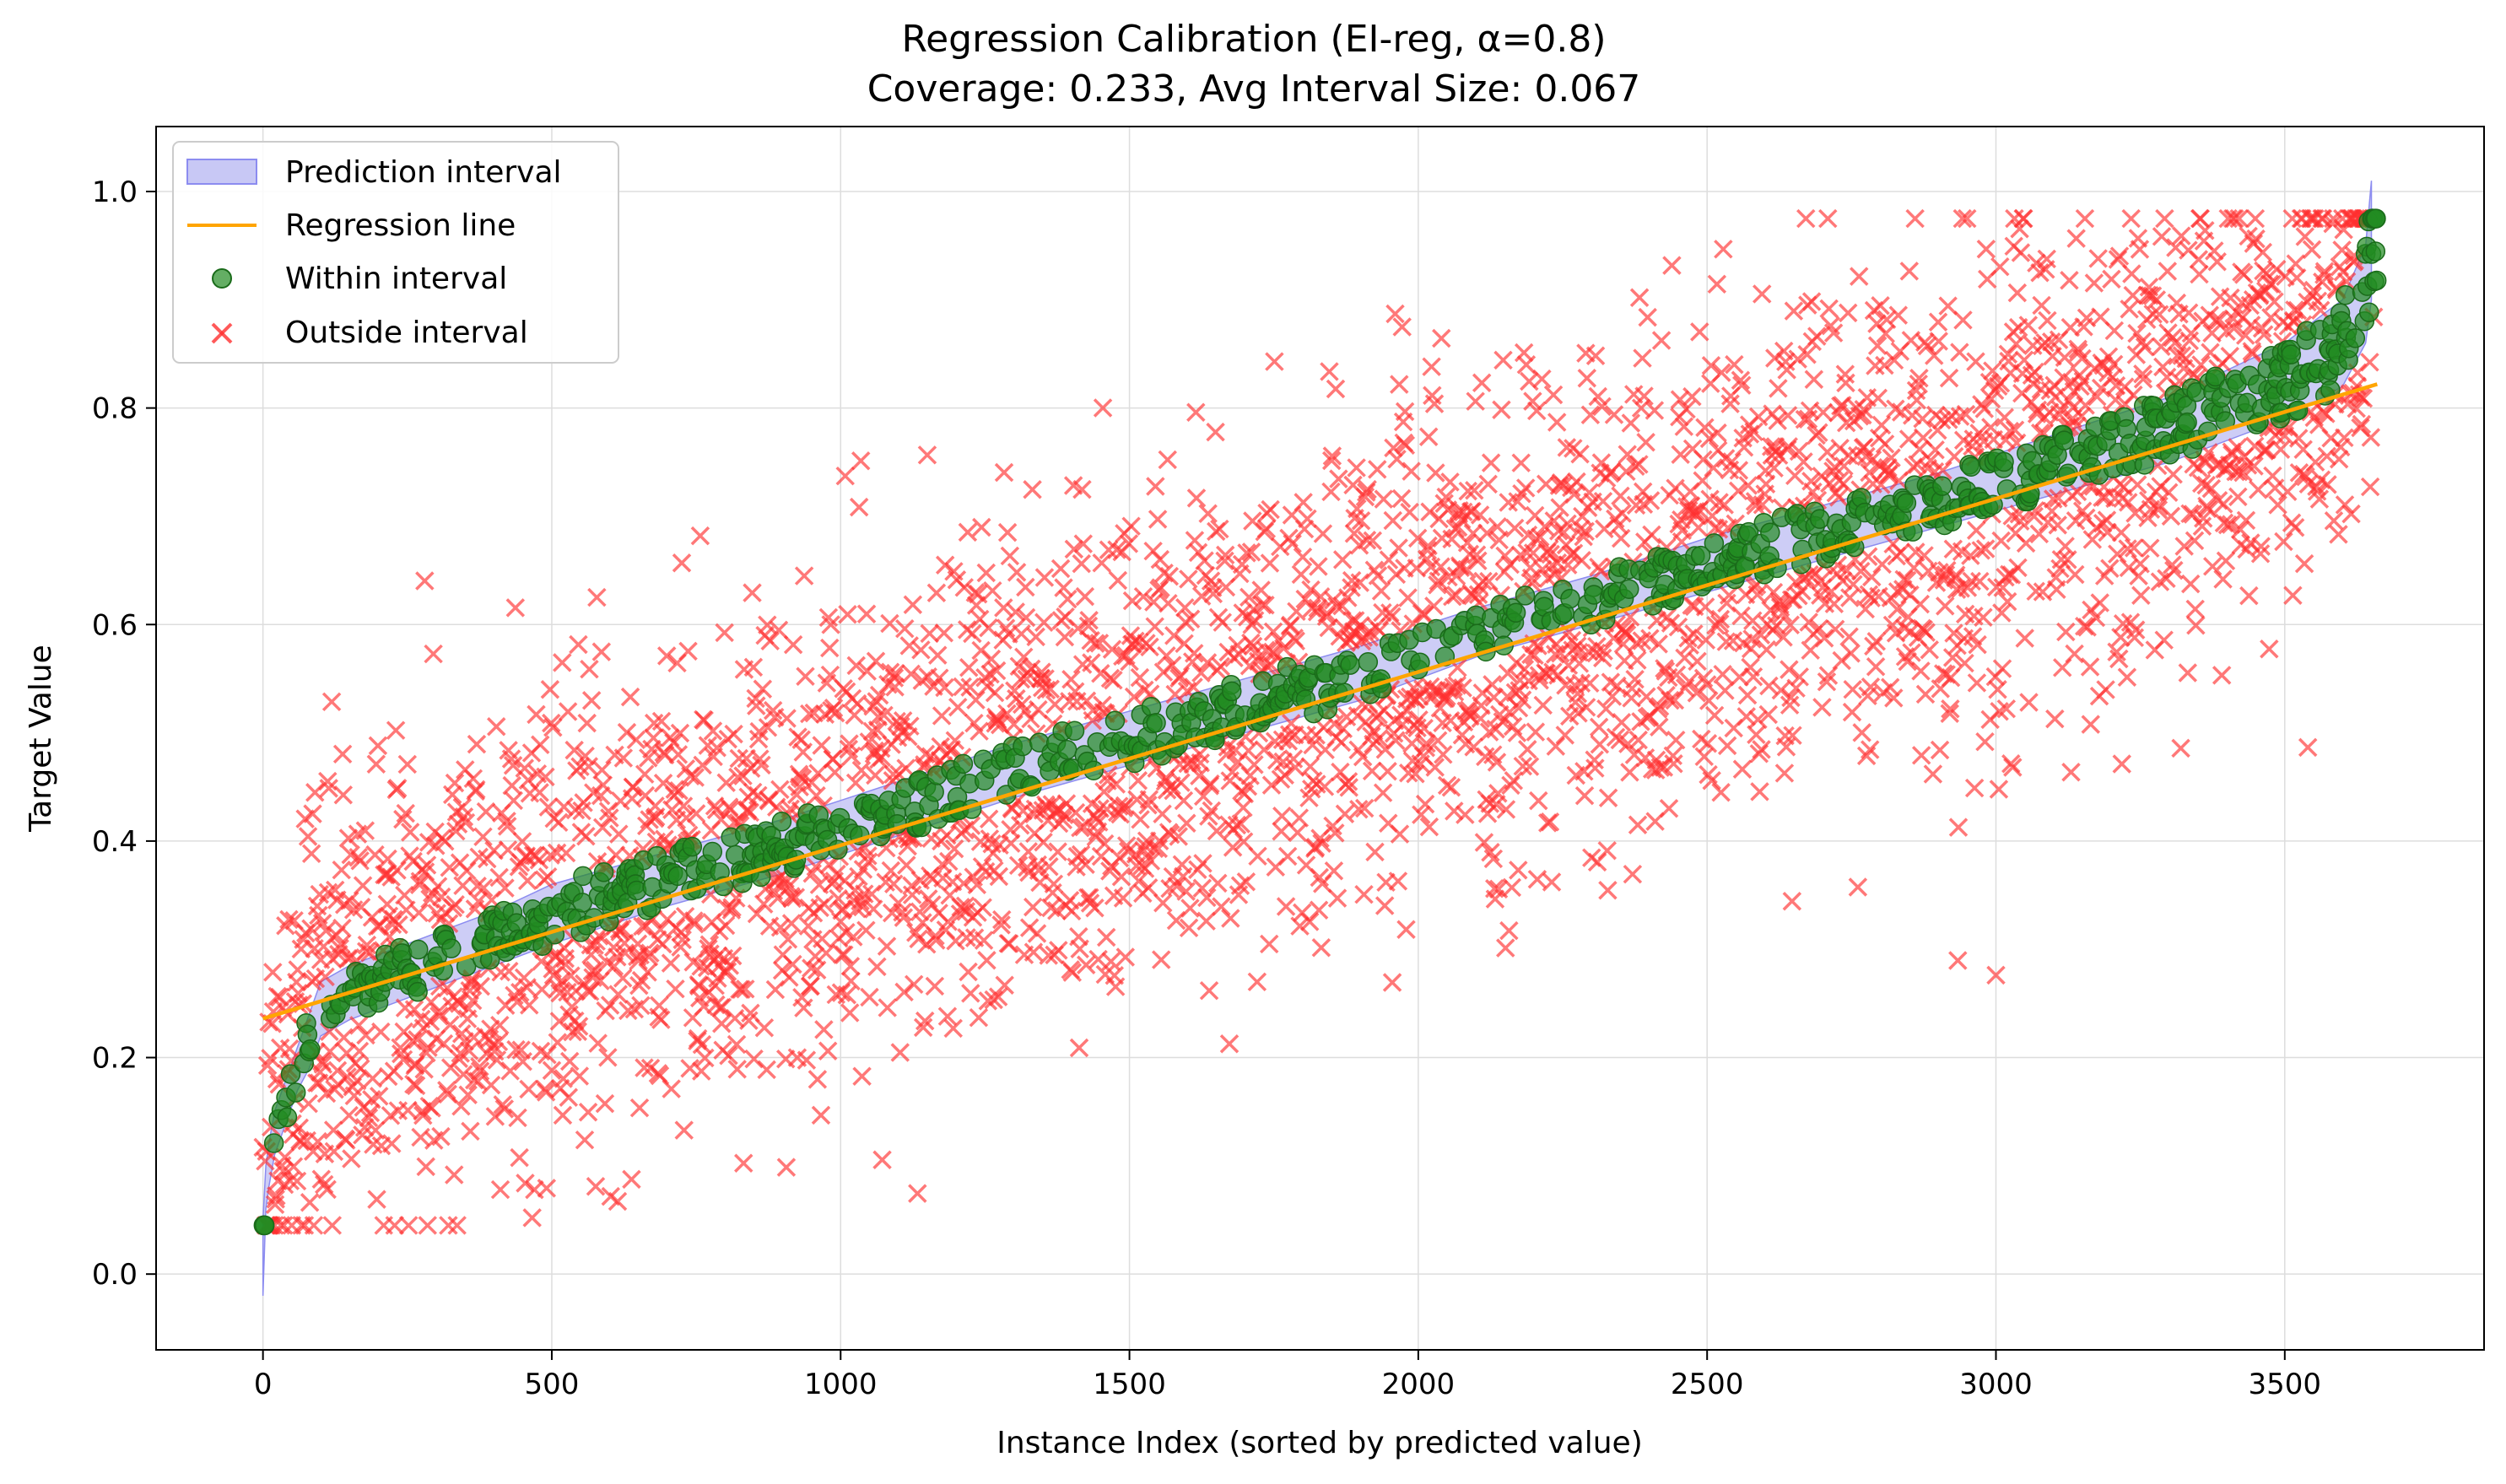 The height and width of the screenshot is (1484, 2506). Describe the element at coordinates (115, 1275) in the screenshot. I see `y-tick-label: 0.0` at that location.